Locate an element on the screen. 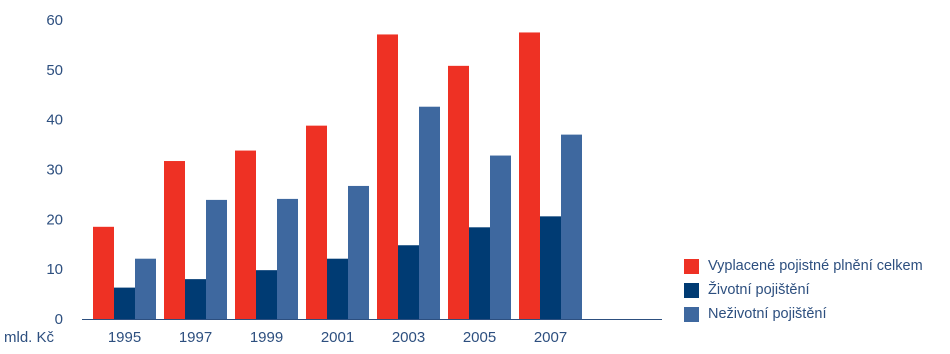  x-axis-ticks: 1995 1997 1999 2001 2003 2005 2007 is located at coordinates (337, 337).